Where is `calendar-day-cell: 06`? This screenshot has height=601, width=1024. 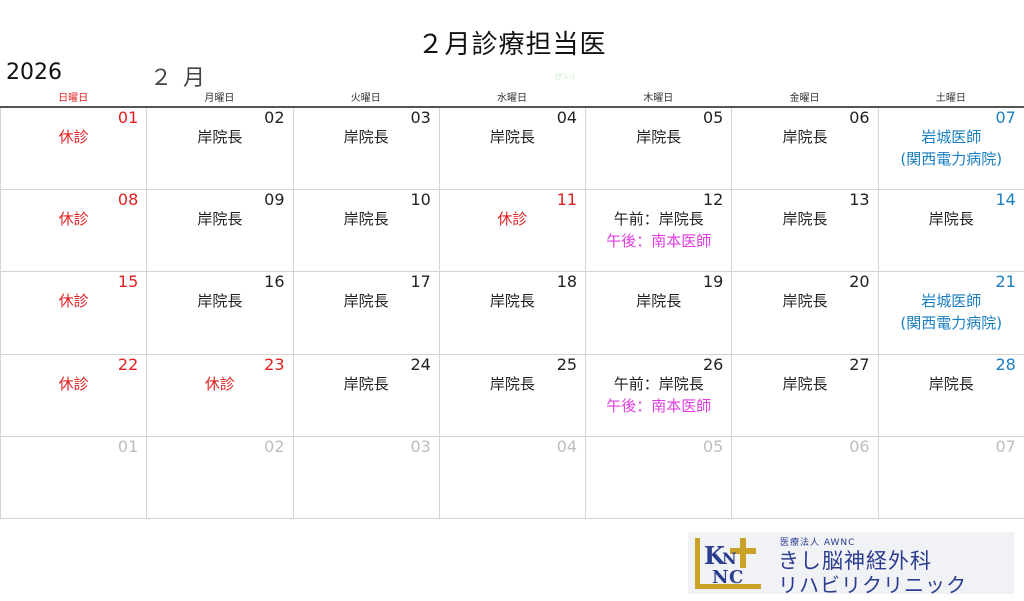 calendar-day-cell: 06 is located at coordinates (805, 477).